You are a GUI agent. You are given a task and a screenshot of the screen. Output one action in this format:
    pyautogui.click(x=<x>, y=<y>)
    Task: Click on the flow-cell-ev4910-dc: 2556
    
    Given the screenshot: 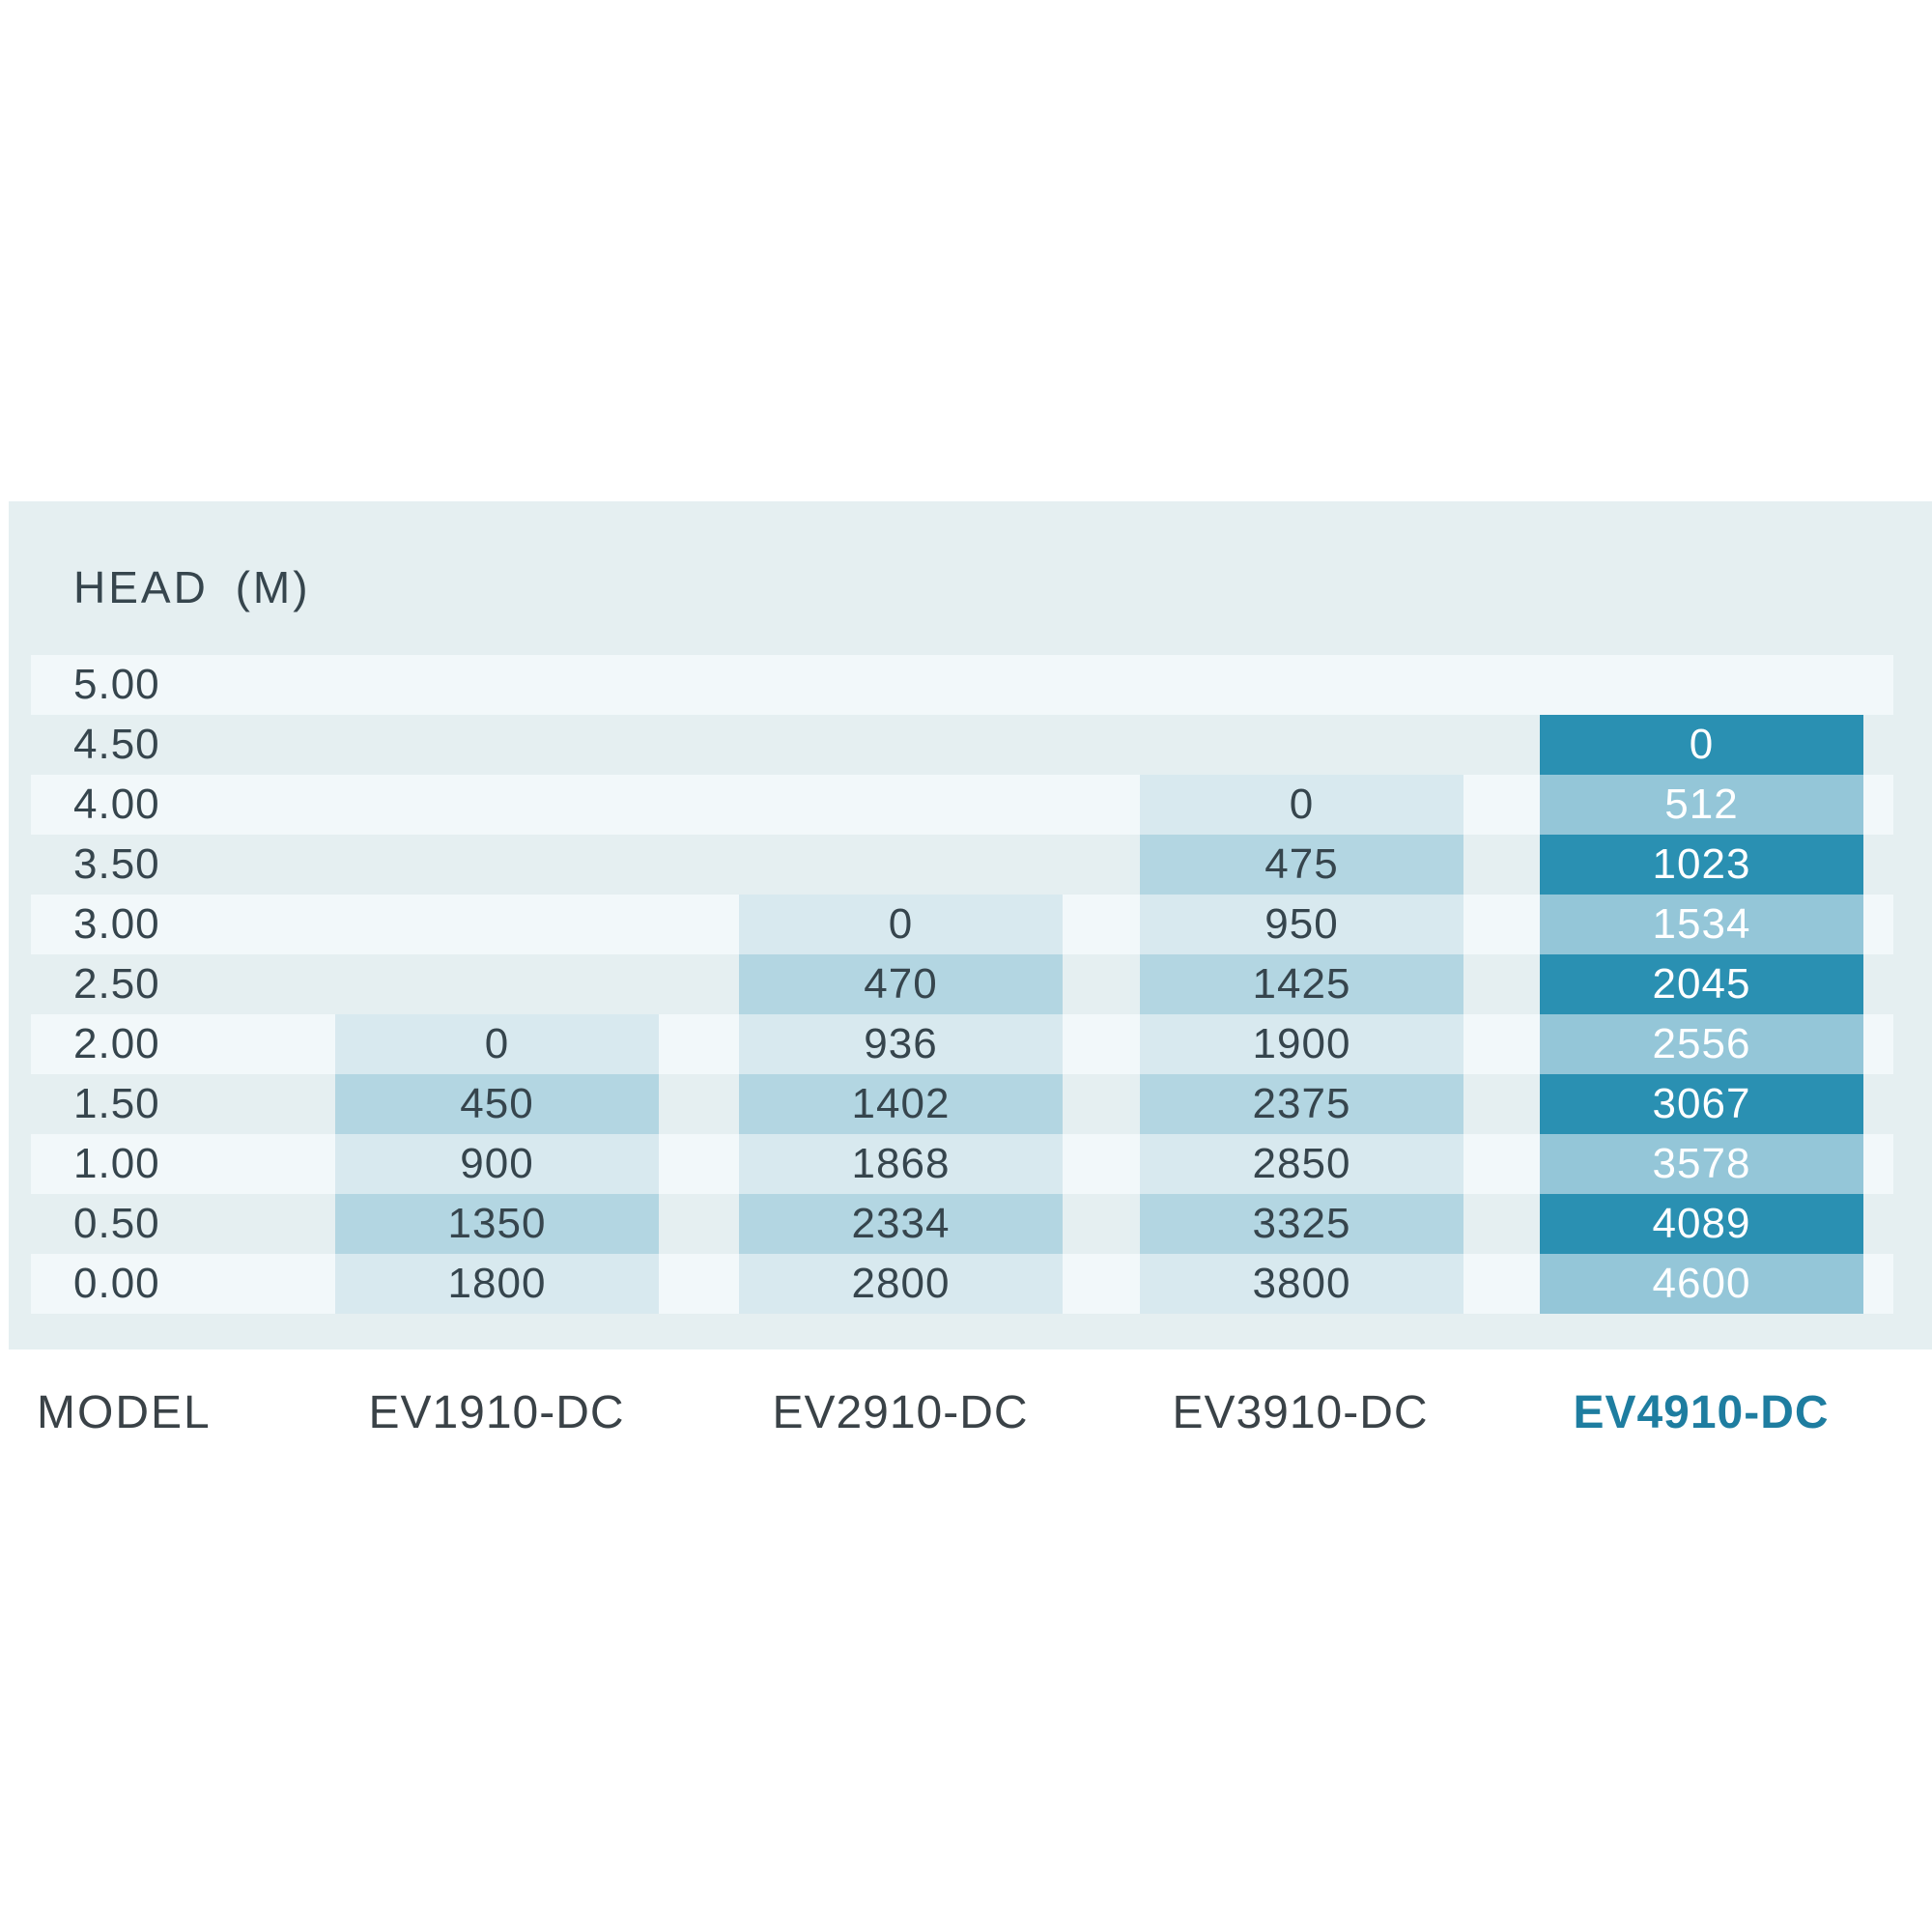 What is the action you would take?
    pyautogui.click(x=1701, y=1044)
    